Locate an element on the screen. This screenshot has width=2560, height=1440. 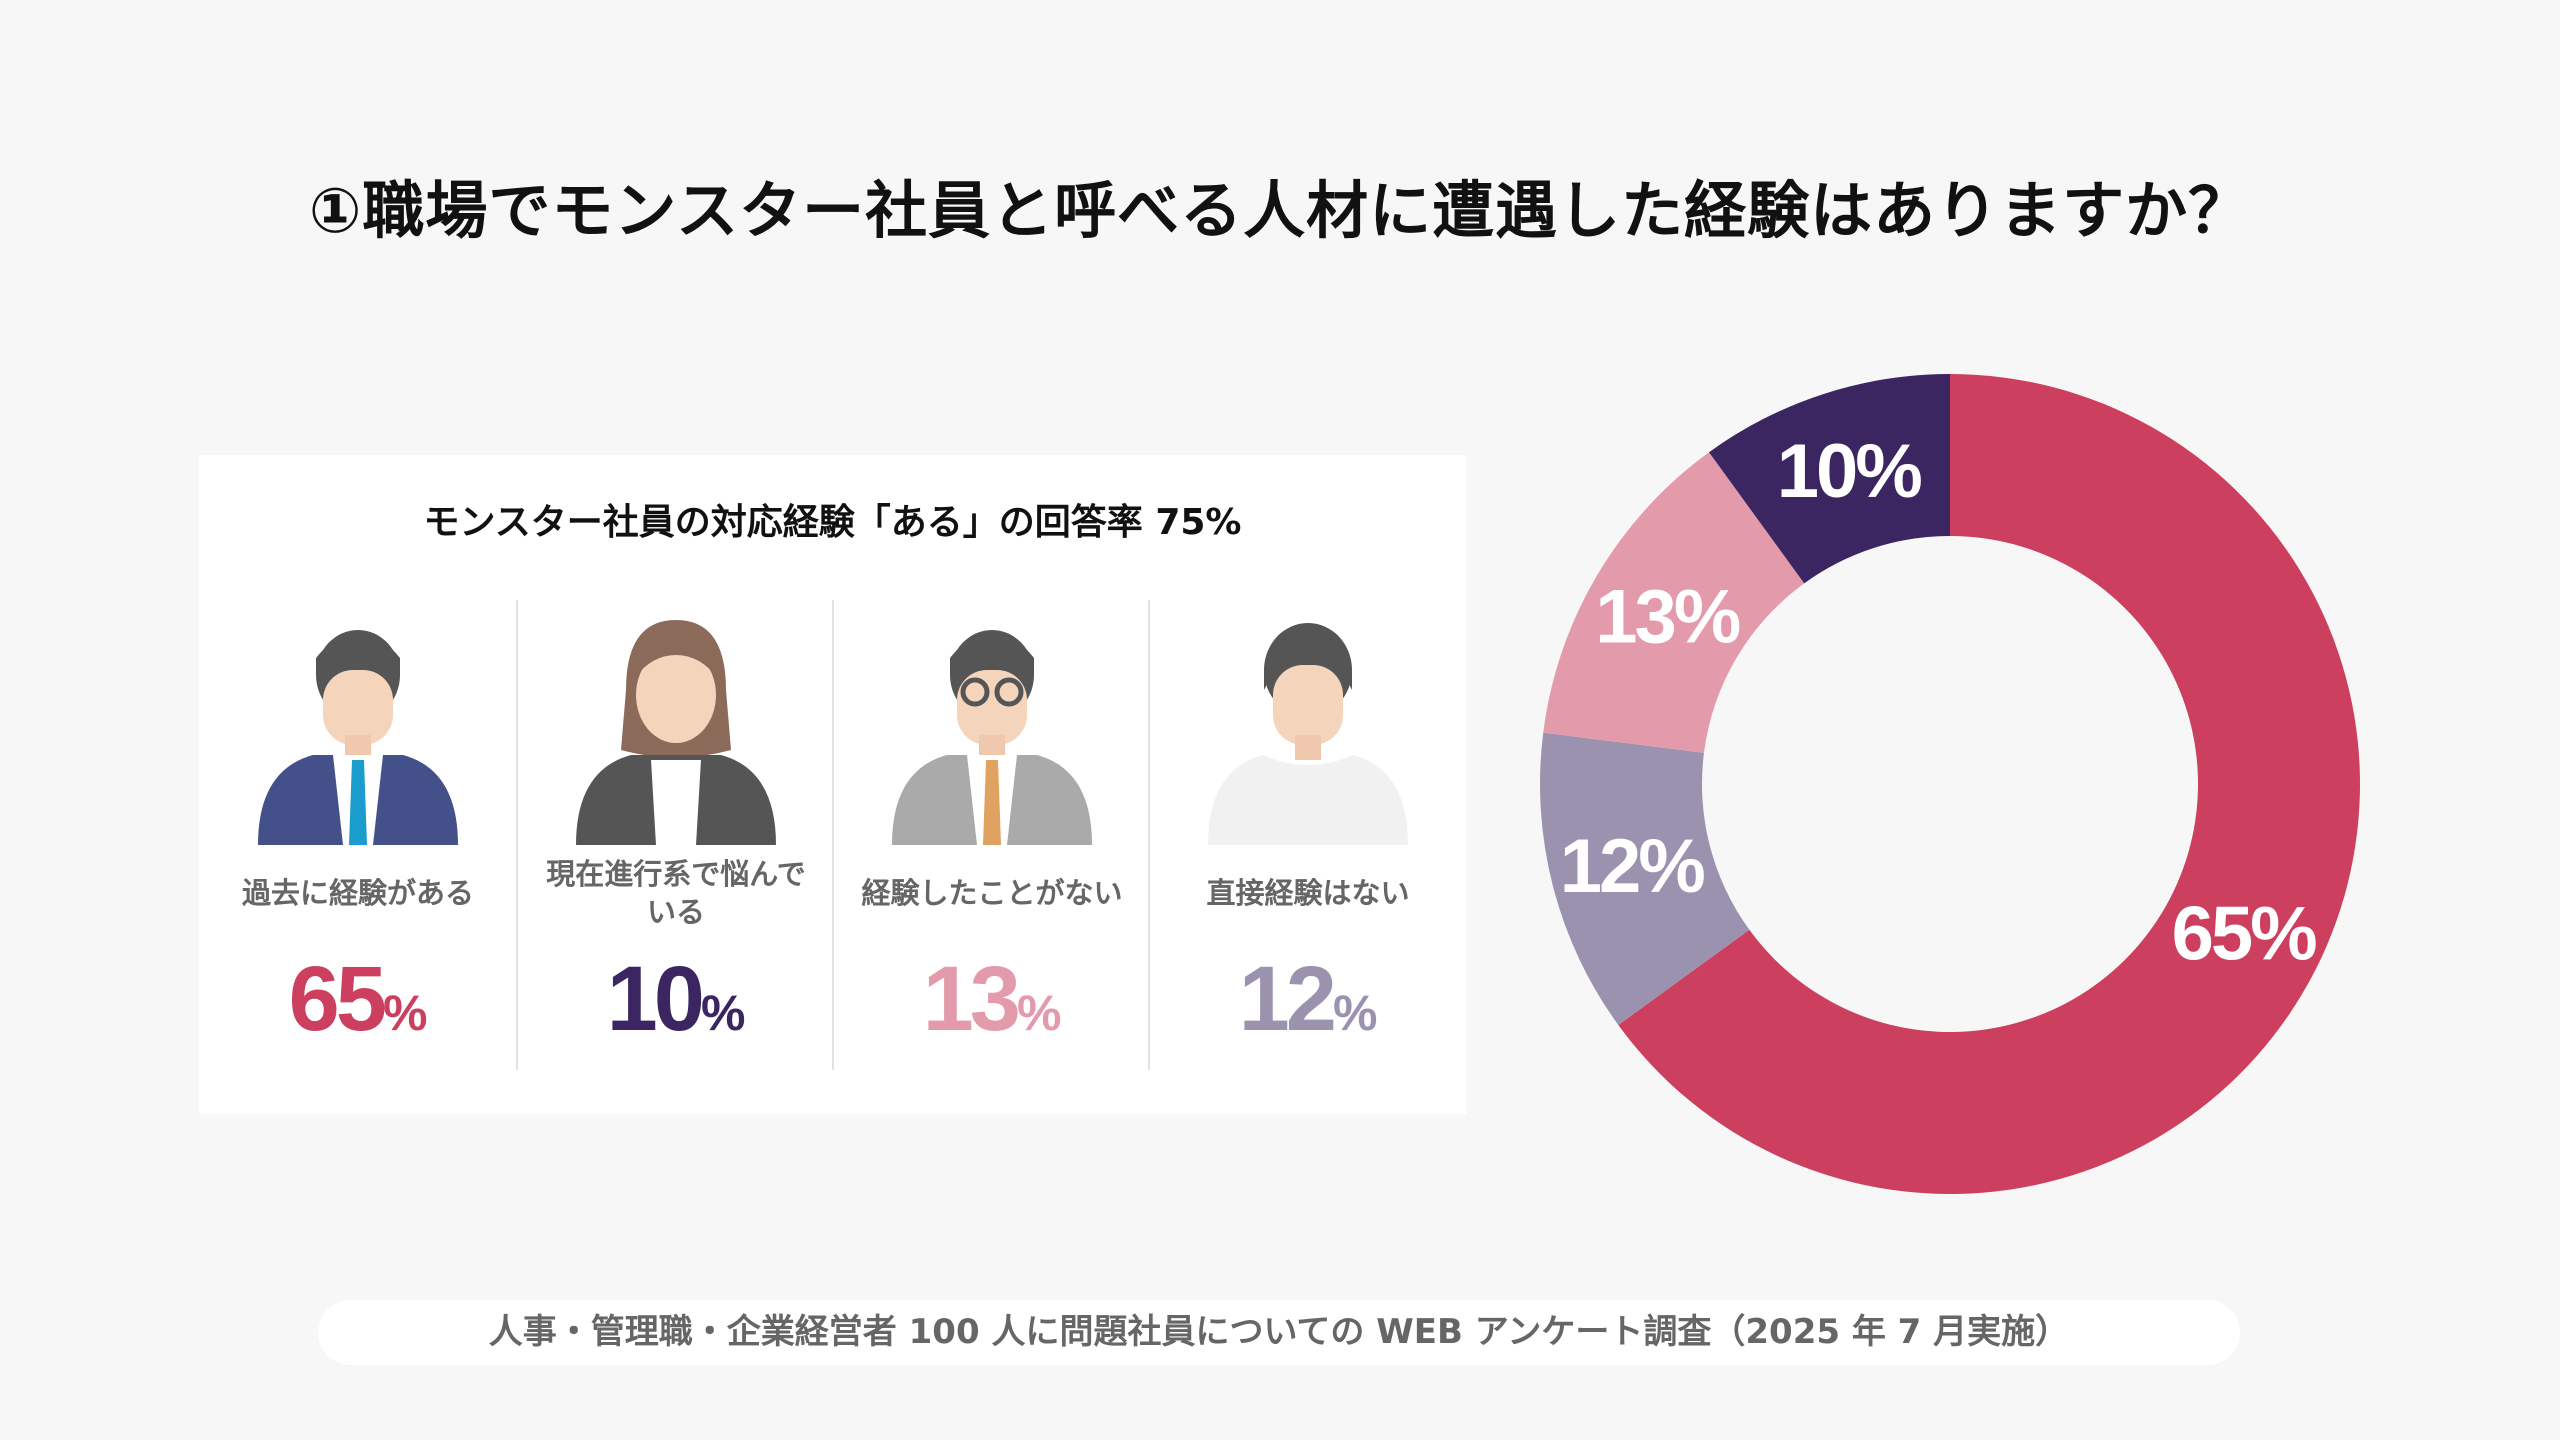
businessman-navy-suit-icon is located at coordinates (358, 737).